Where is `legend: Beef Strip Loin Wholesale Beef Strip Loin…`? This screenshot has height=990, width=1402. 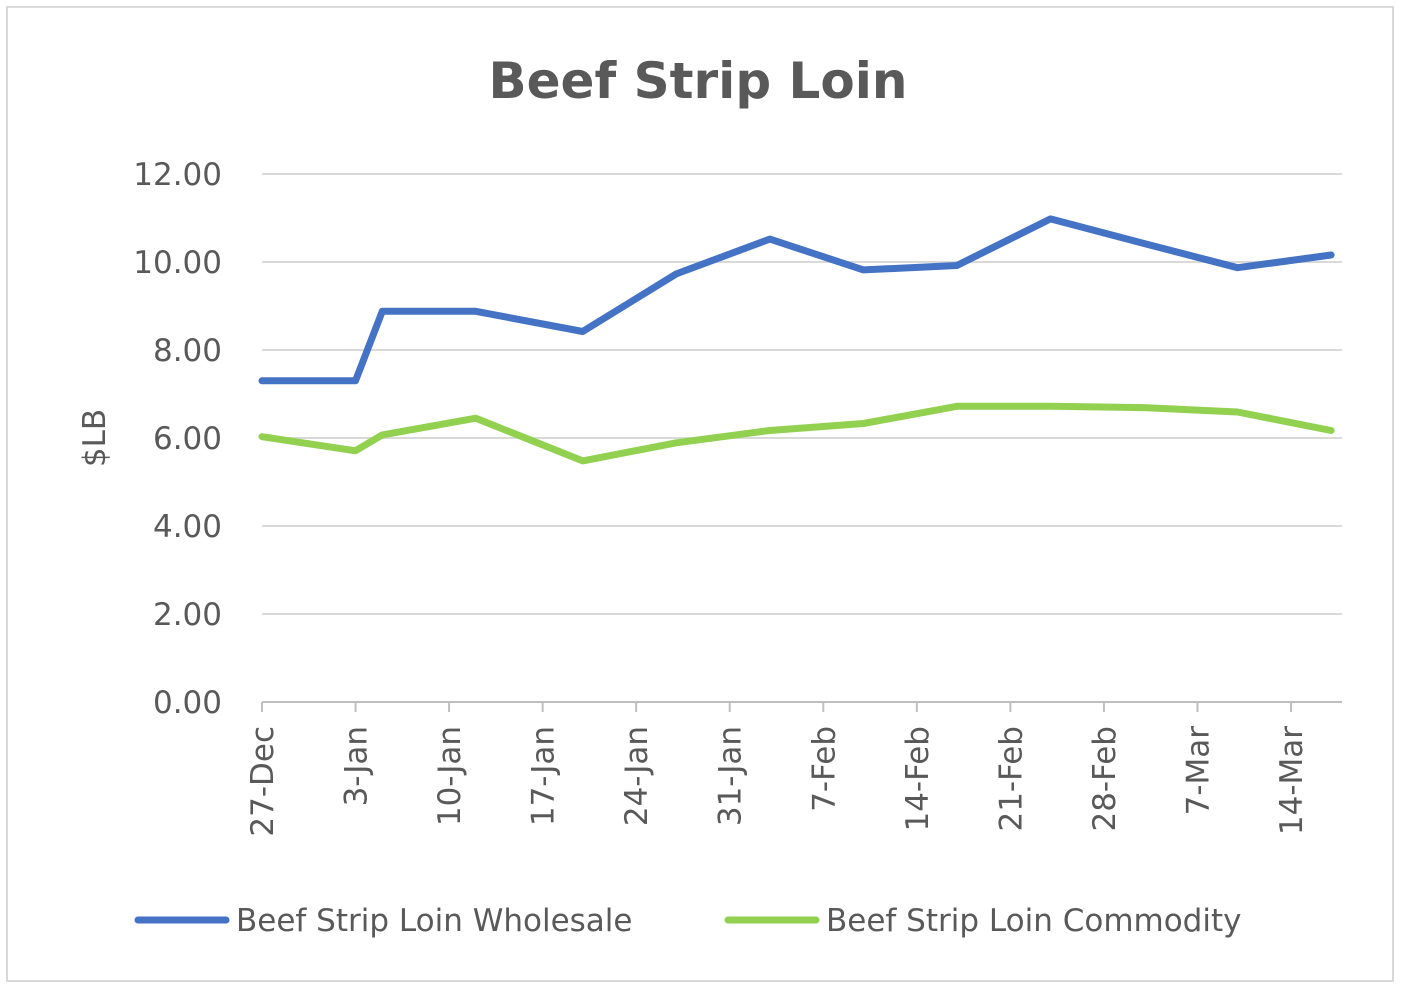
legend: Beef Strip Loin Wholesale Beef Strip Loin… is located at coordinates (687, 921).